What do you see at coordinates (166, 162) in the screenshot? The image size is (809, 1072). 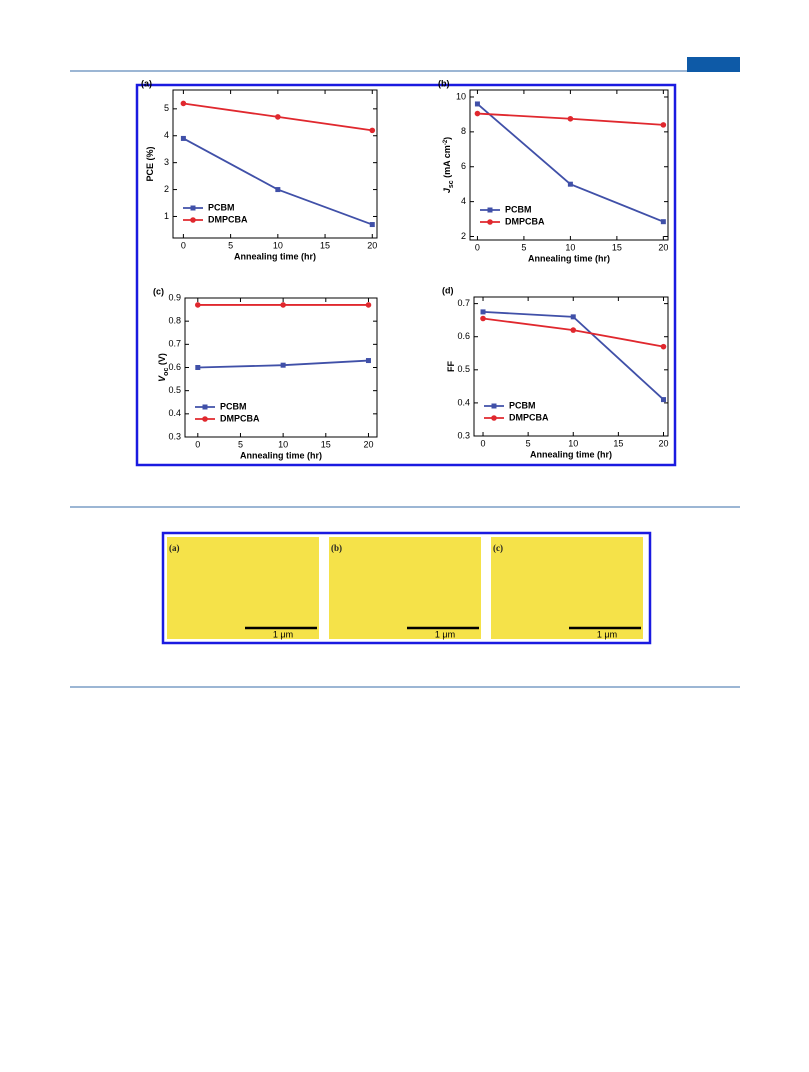 I see `y-tick-label: 3` at bounding box center [166, 162].